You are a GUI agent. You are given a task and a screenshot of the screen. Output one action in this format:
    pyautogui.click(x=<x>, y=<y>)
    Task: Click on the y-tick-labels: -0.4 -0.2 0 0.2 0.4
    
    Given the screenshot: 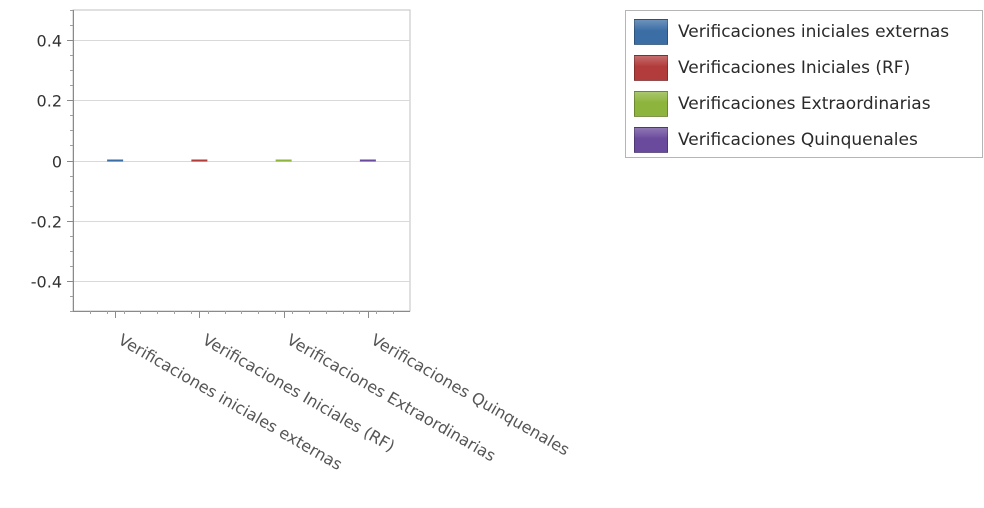 What is the action you would take?
    pyautogui.click(x=46, y=162)
    